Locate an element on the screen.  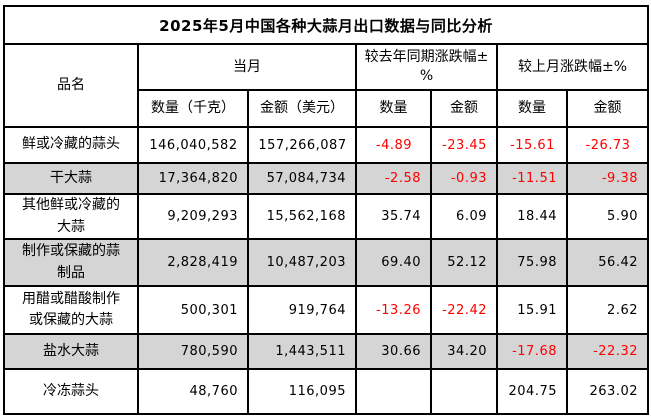
cell-qty-kg: 780,590 is located at coordinates (193, 352).